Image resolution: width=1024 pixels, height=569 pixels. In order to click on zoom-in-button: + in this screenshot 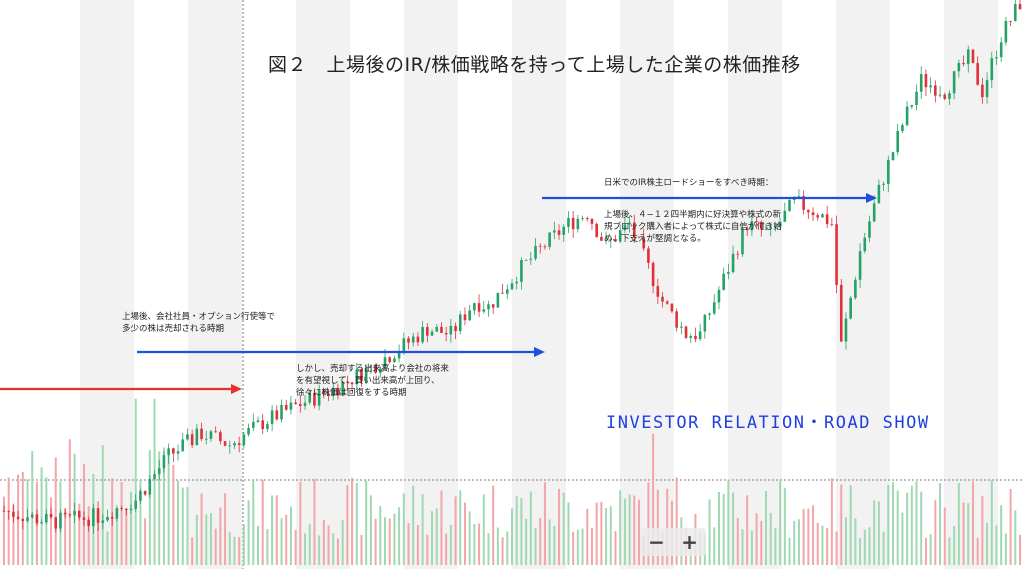, I will do `click(689, 542)`.